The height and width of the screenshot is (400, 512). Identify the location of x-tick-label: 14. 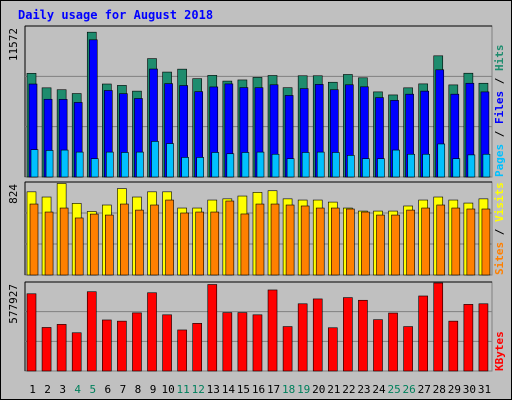
(229, 389).